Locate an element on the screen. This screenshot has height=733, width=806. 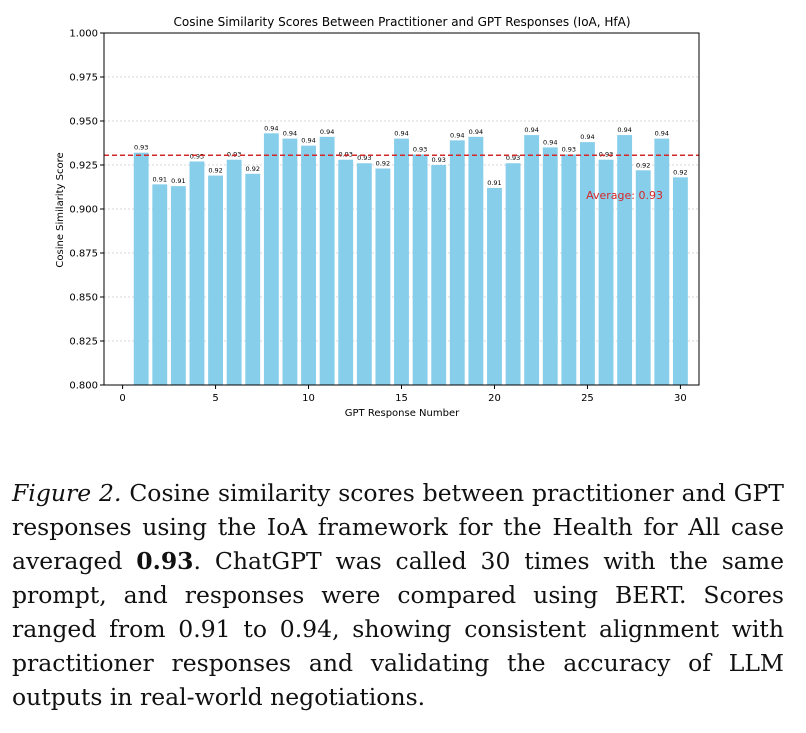
y-tick-label: 0.875 is located at coordinates (83, 254).